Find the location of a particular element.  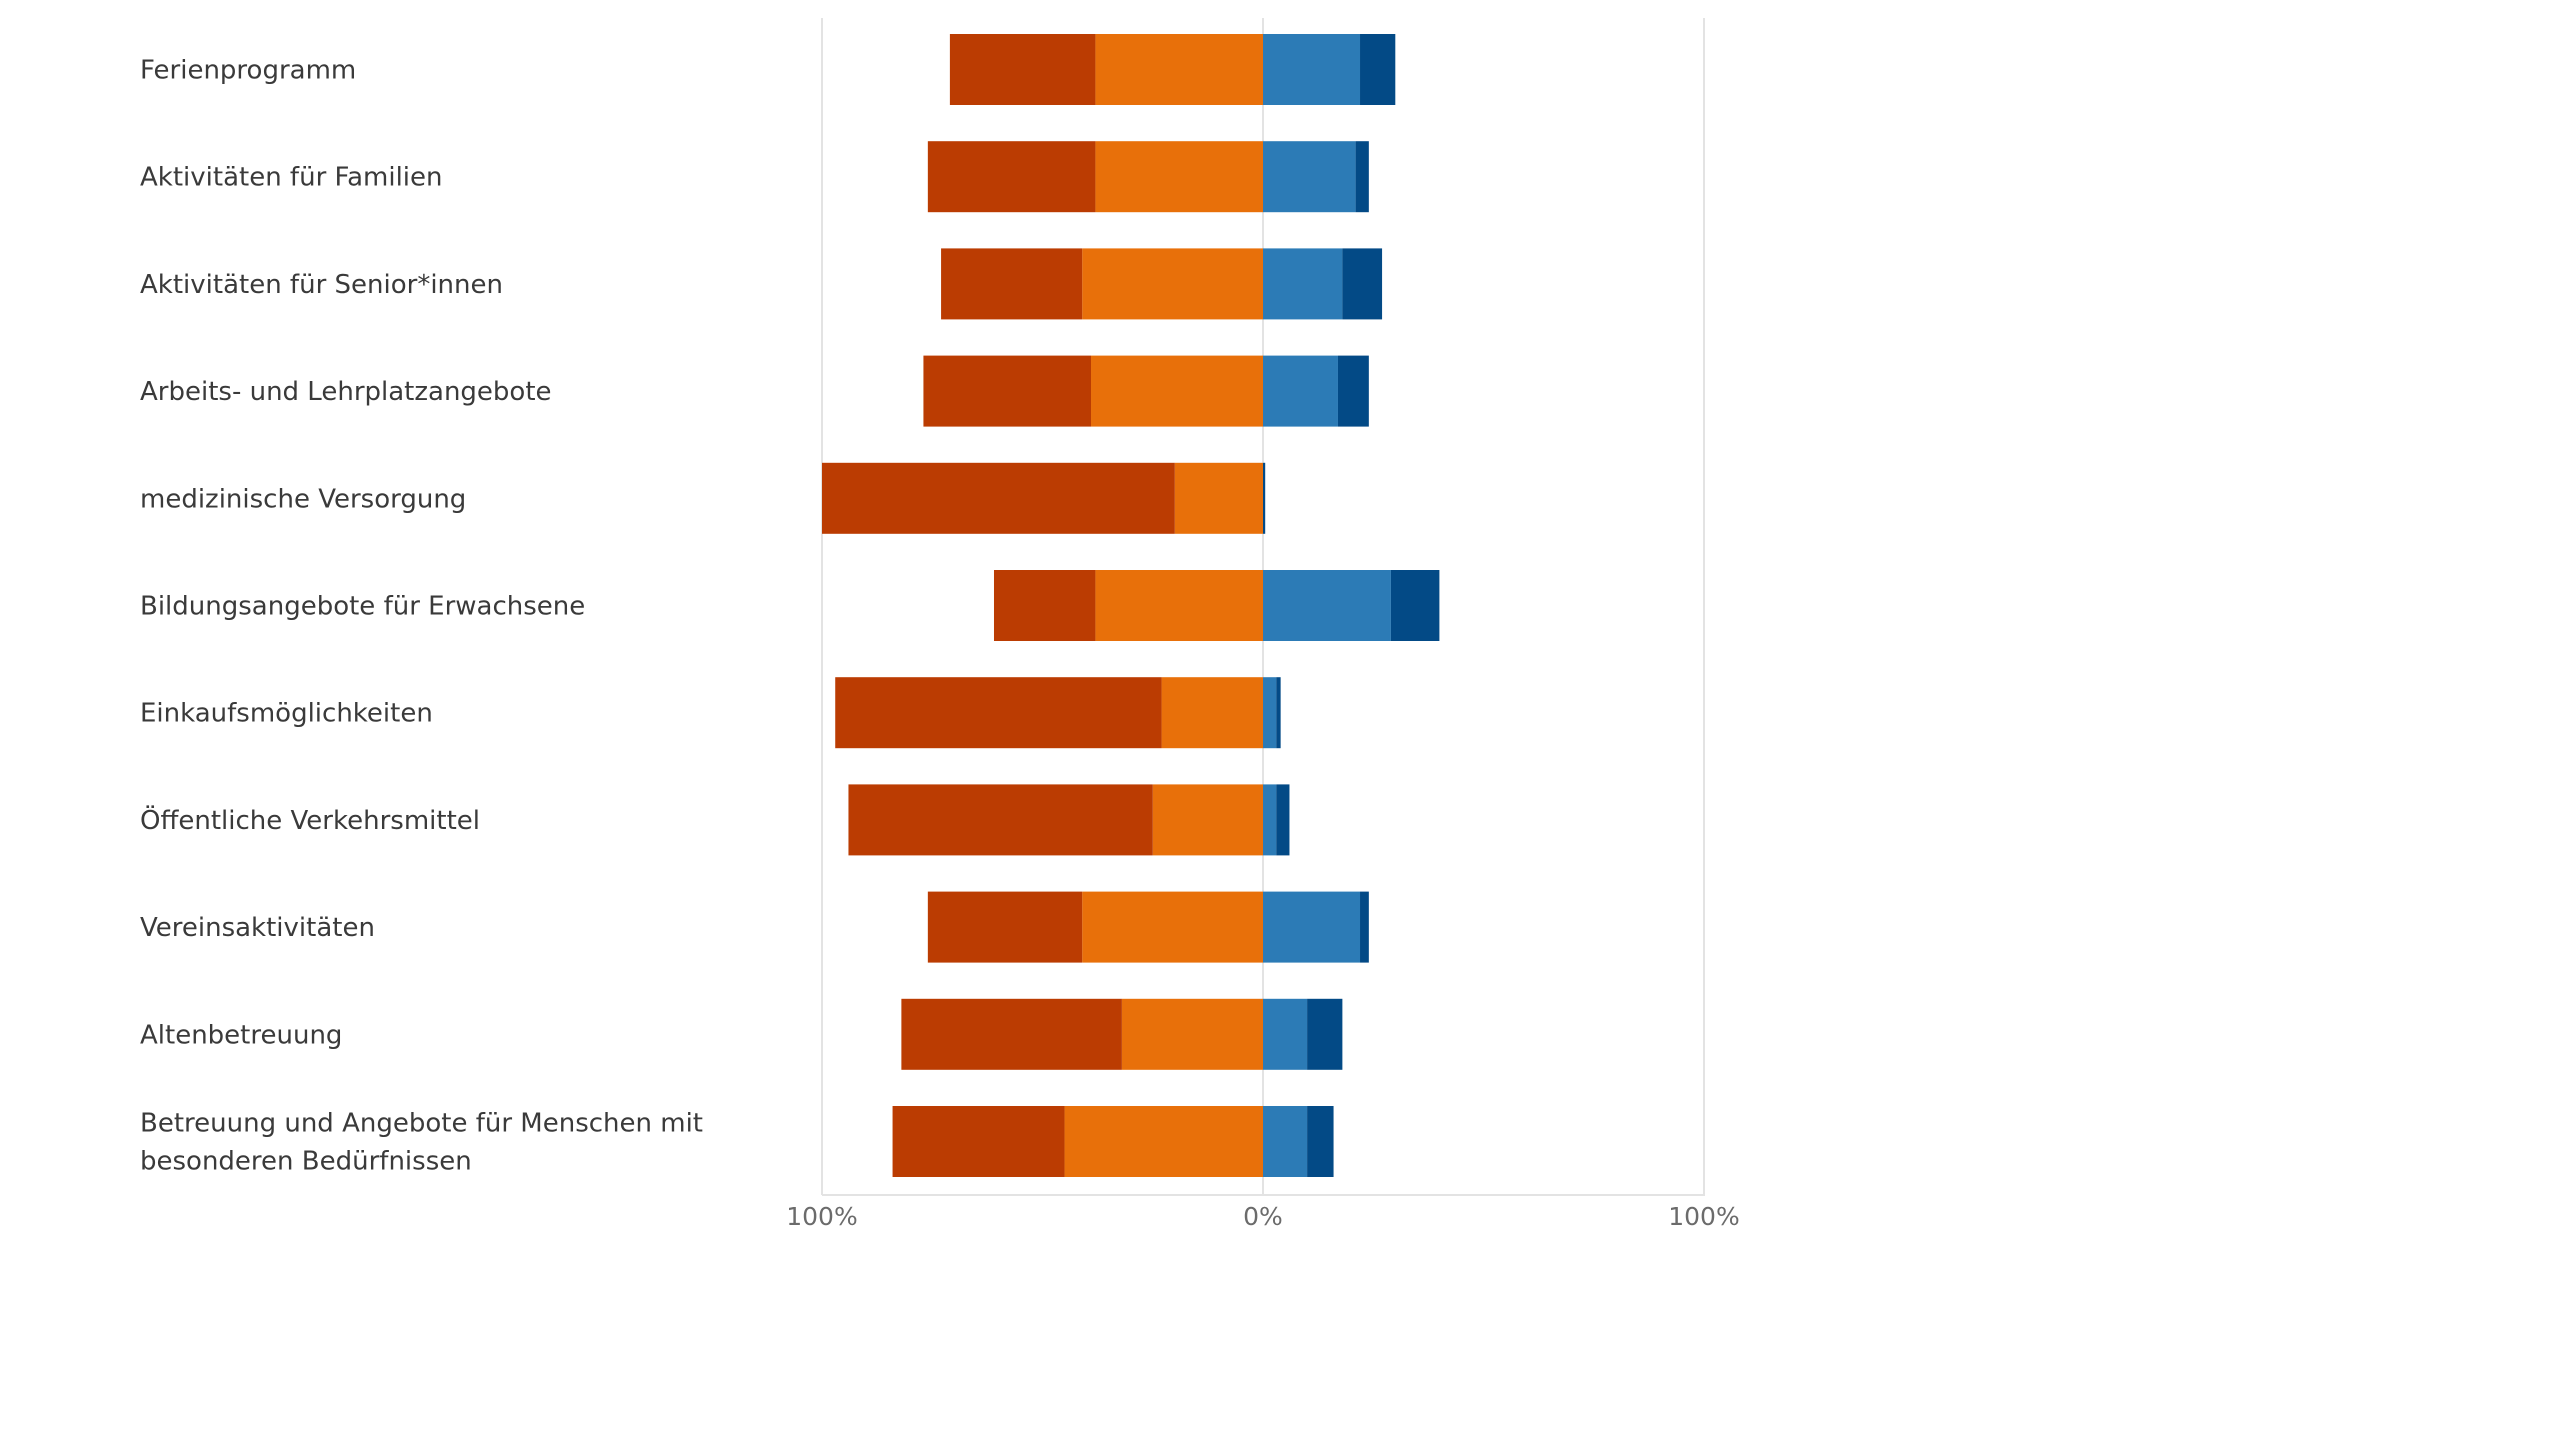

category-label: Ferienprogramm is located at coordinates (248, 71).